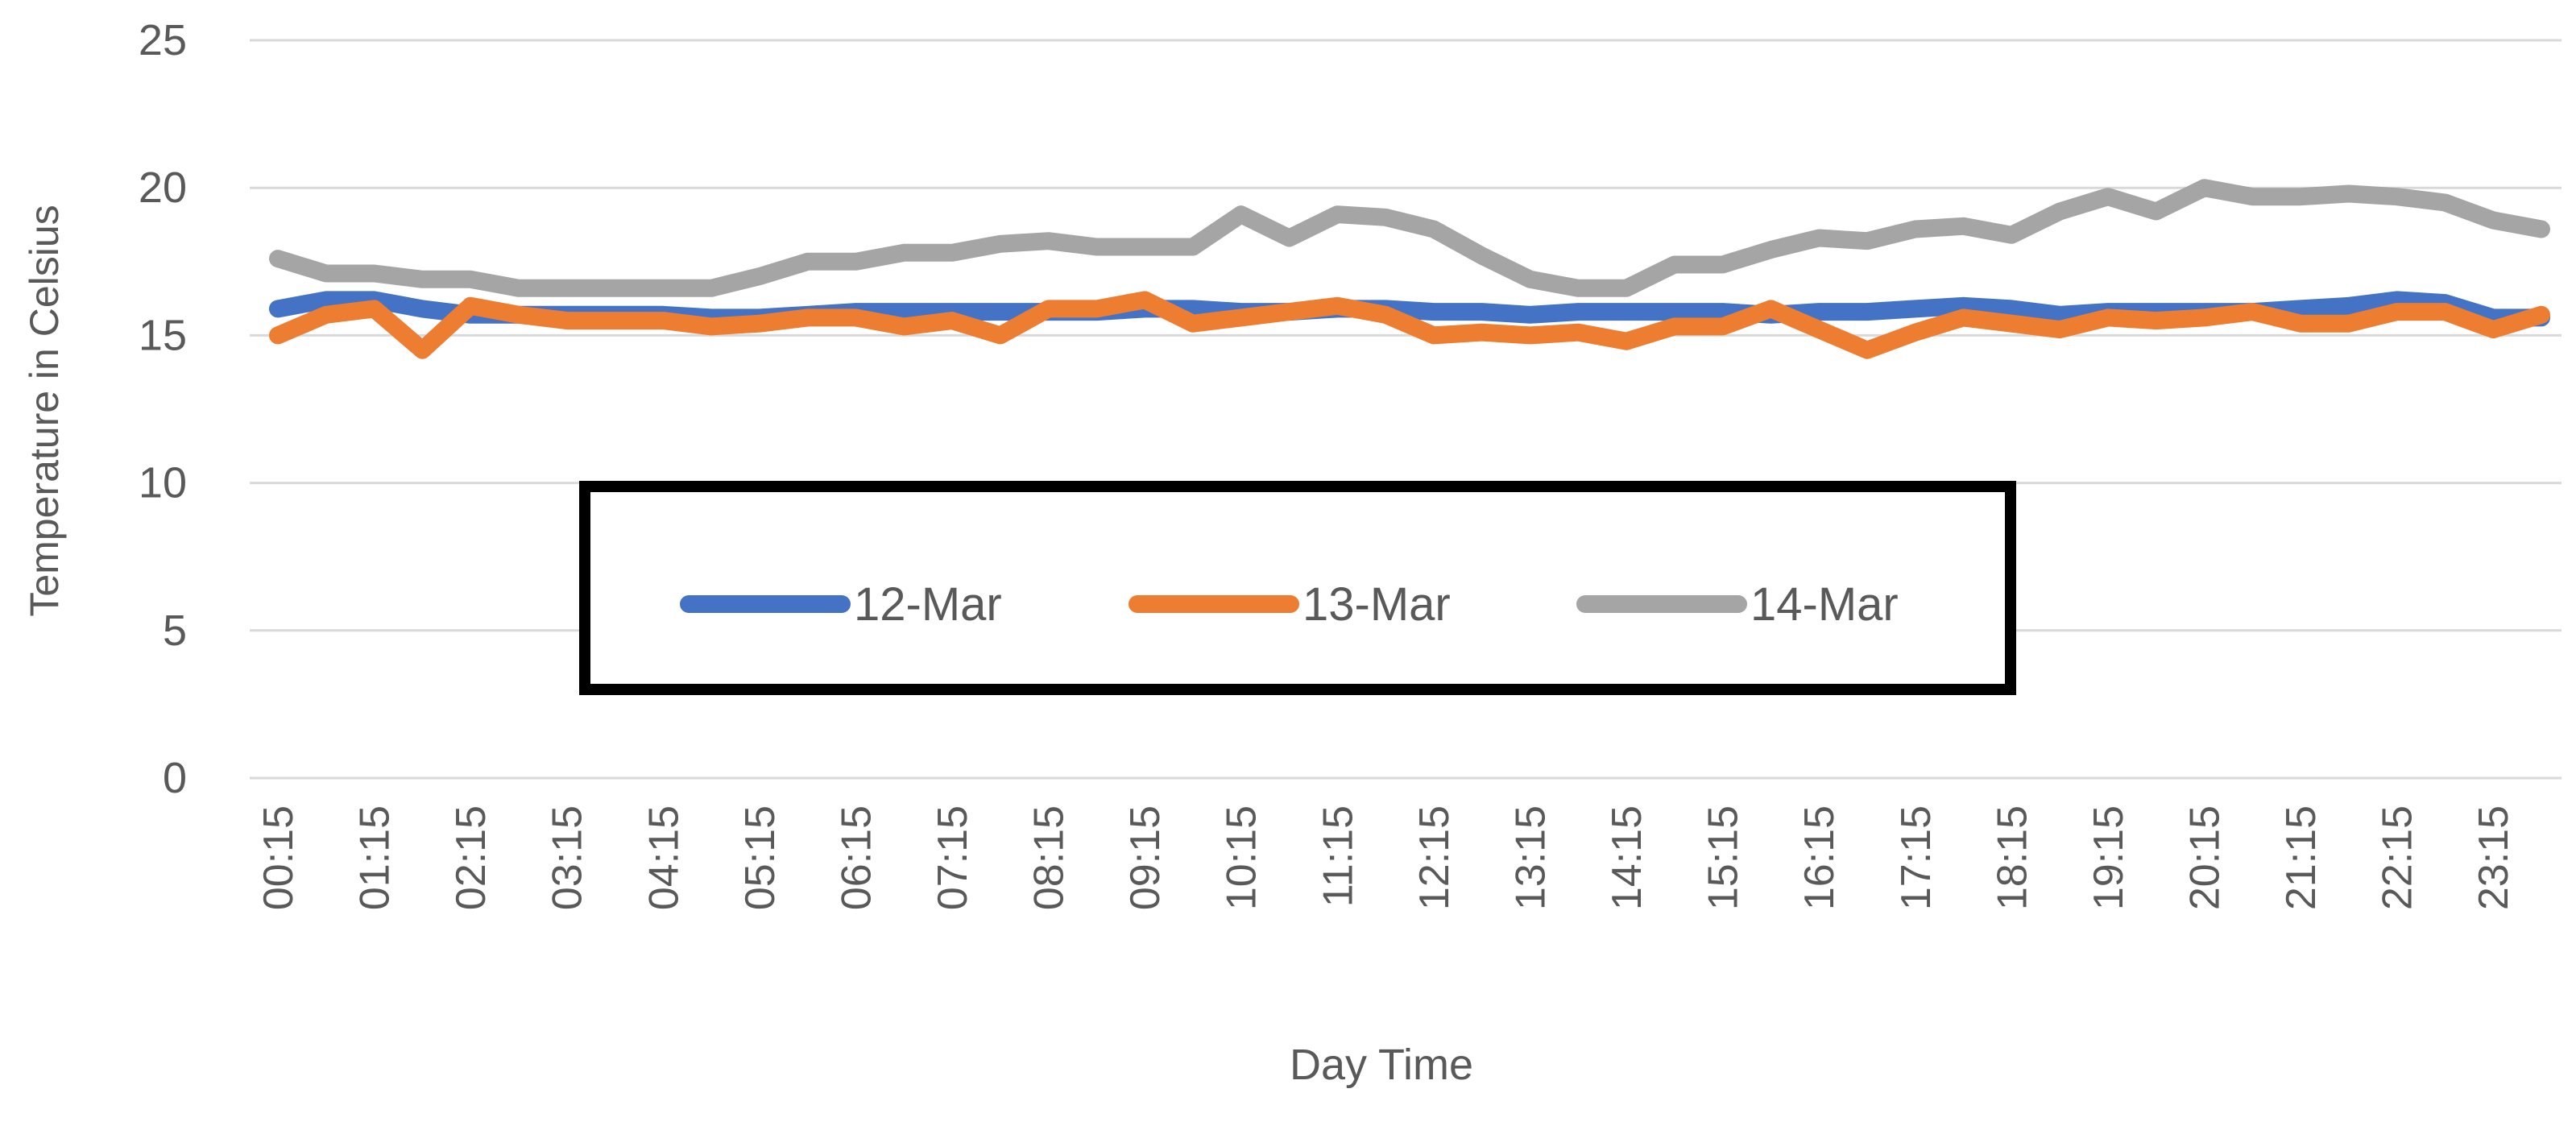 Image resolution: width=2576 pixels, height=1126 pixels. I want to click on y-tick-label: 15, so click(163, 335).